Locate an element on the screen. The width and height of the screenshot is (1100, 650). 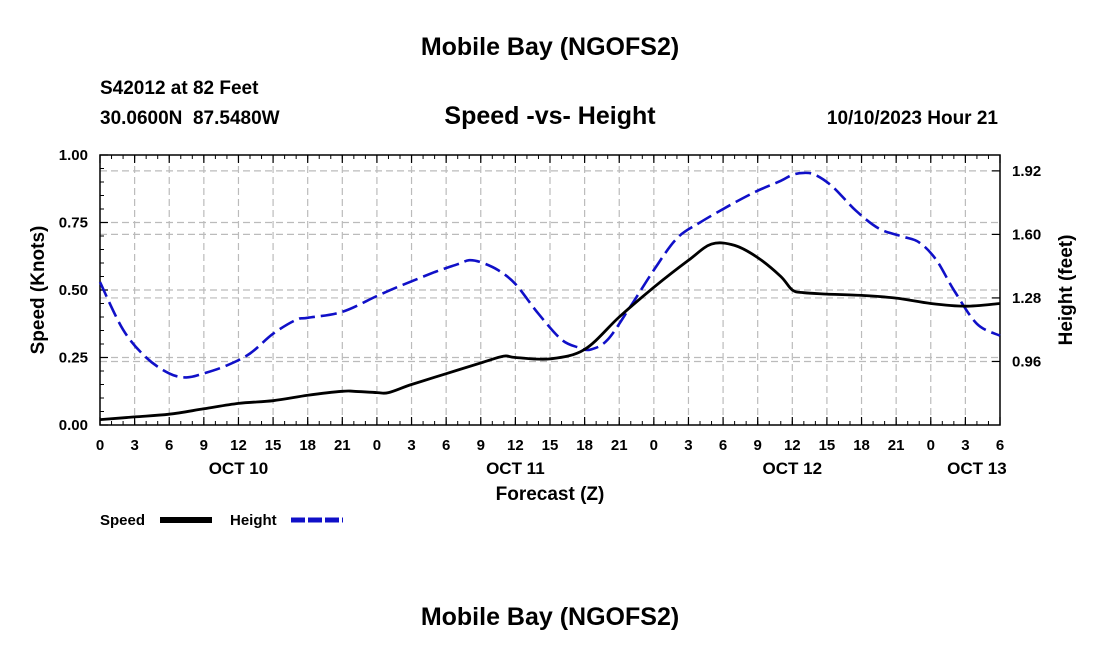
coordinates-label: 30.0600N 87.5480W is located at coordinates (190, 118).